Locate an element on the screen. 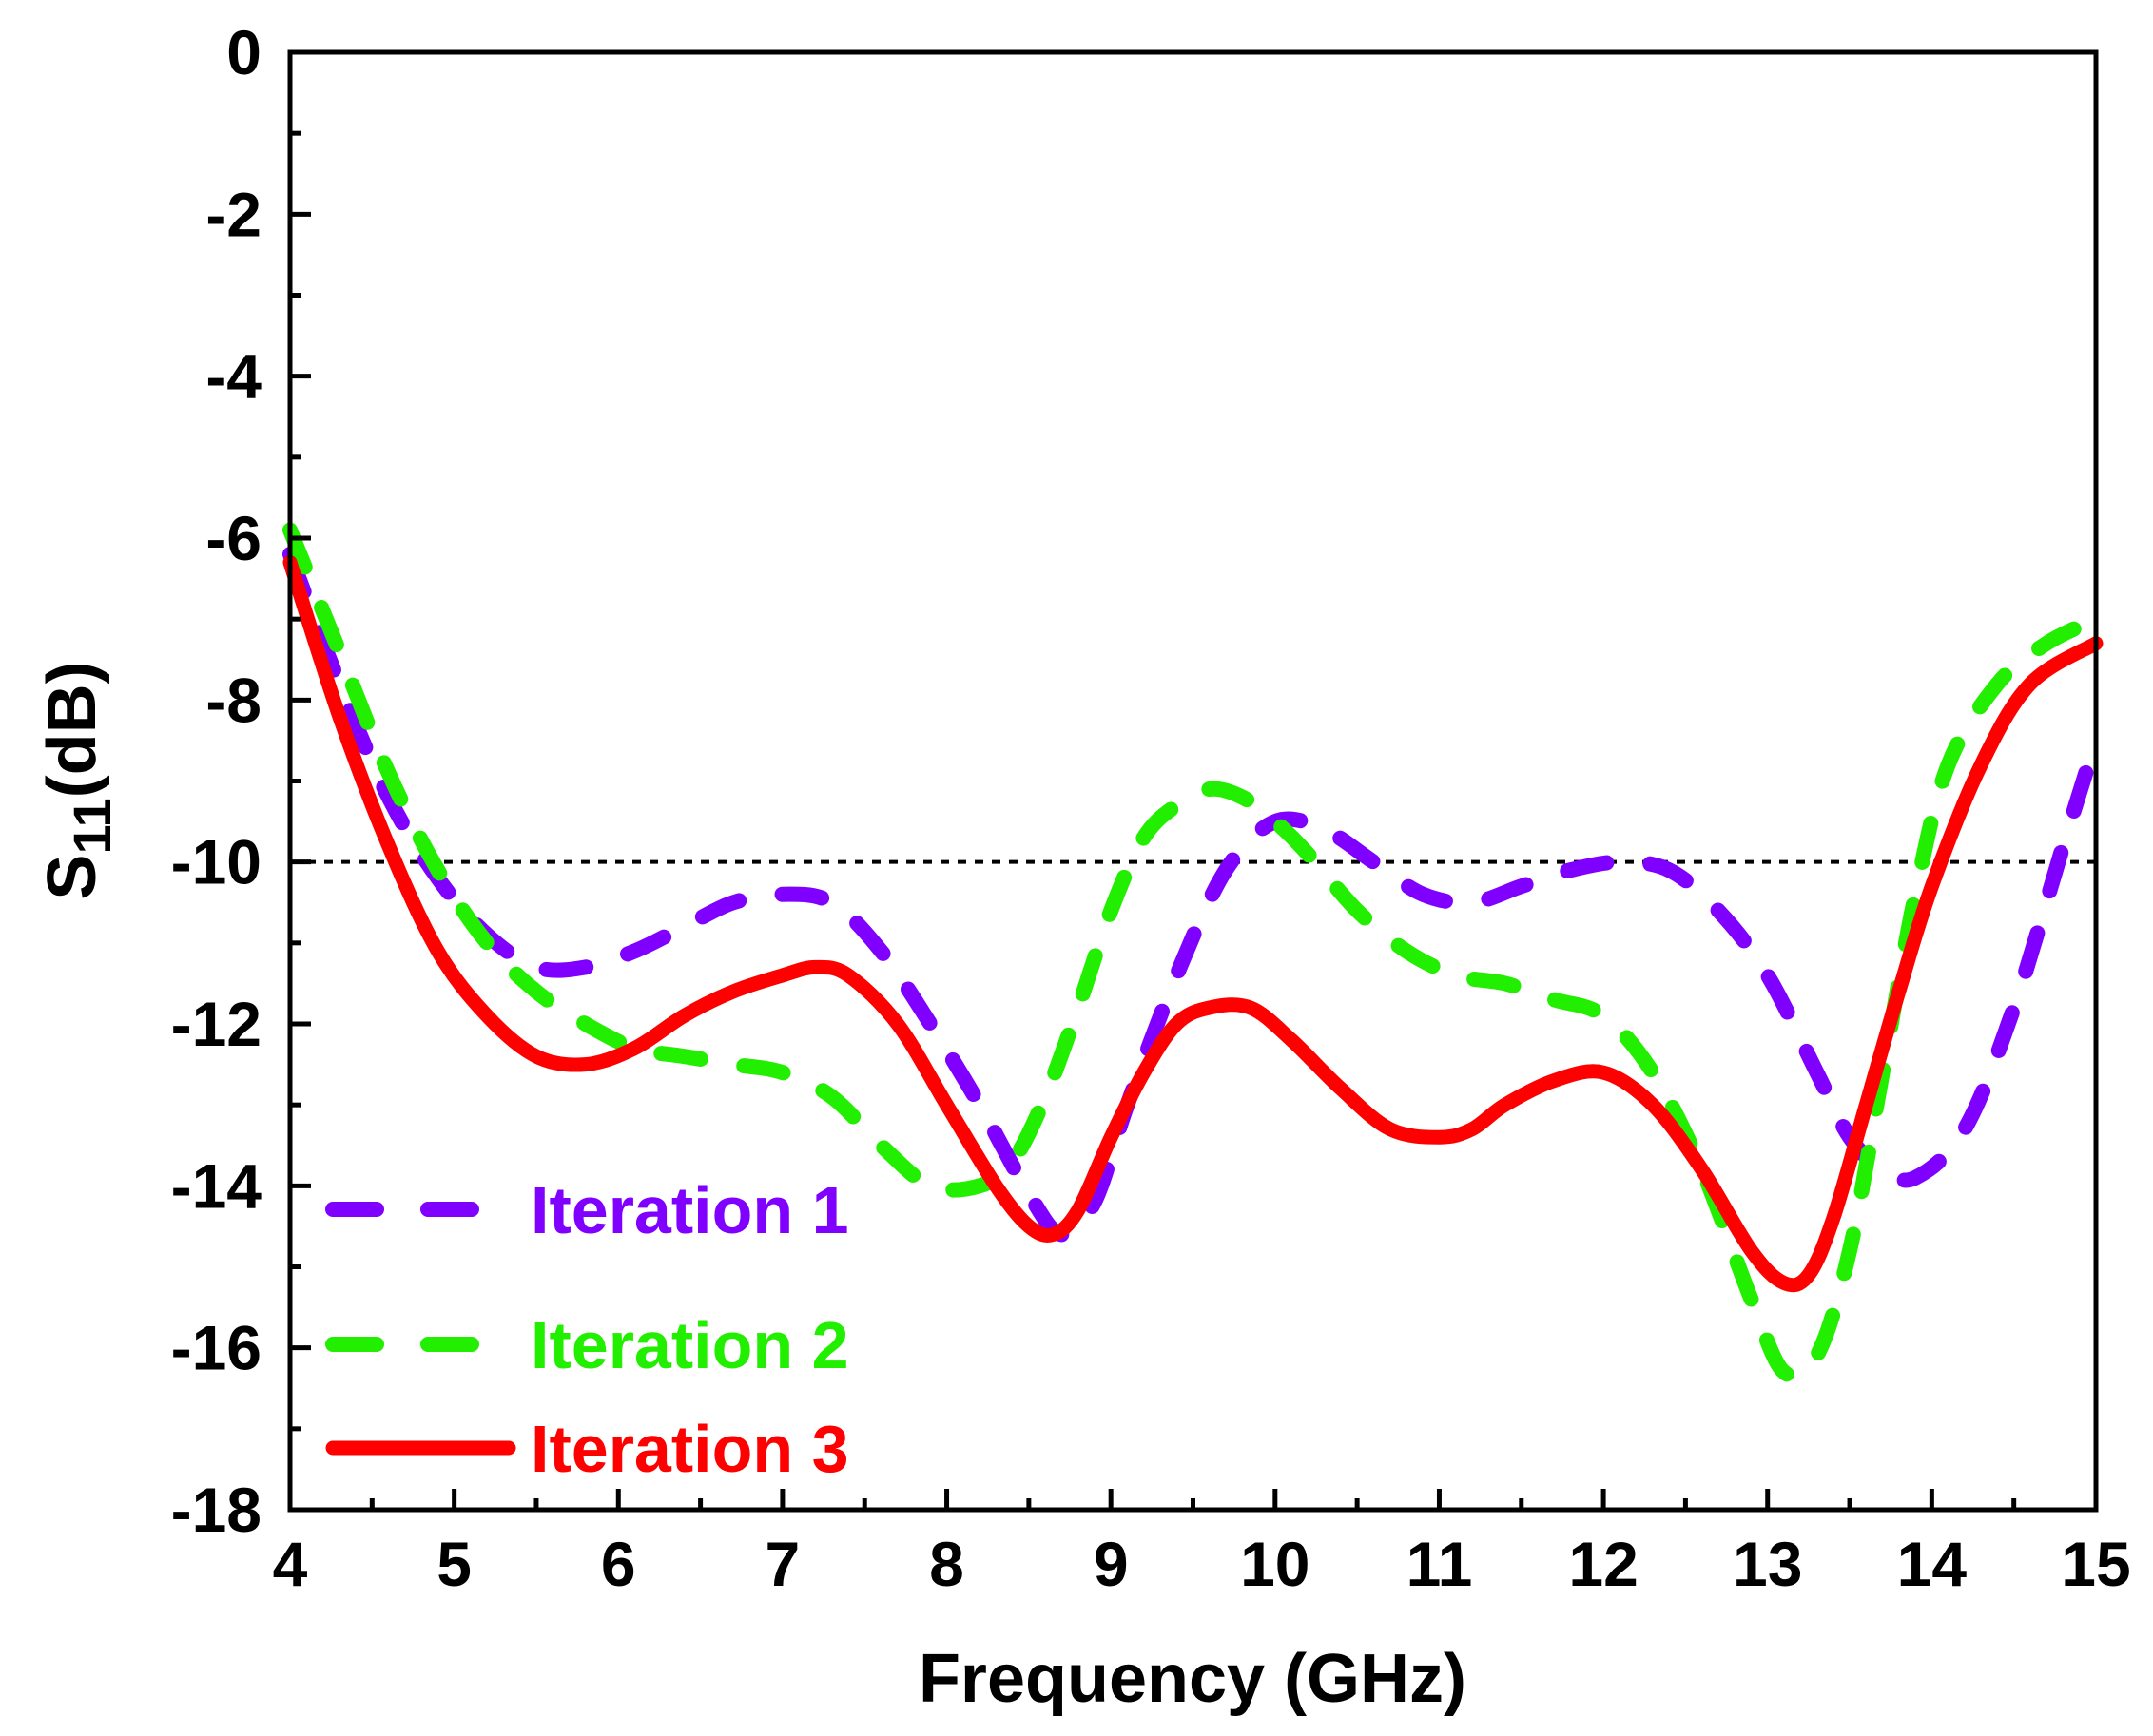 The width and height of the screenshot is (2153, 1736). legend-label-iteration-2: Iteration 2 is located at coordinates (690, 1345).